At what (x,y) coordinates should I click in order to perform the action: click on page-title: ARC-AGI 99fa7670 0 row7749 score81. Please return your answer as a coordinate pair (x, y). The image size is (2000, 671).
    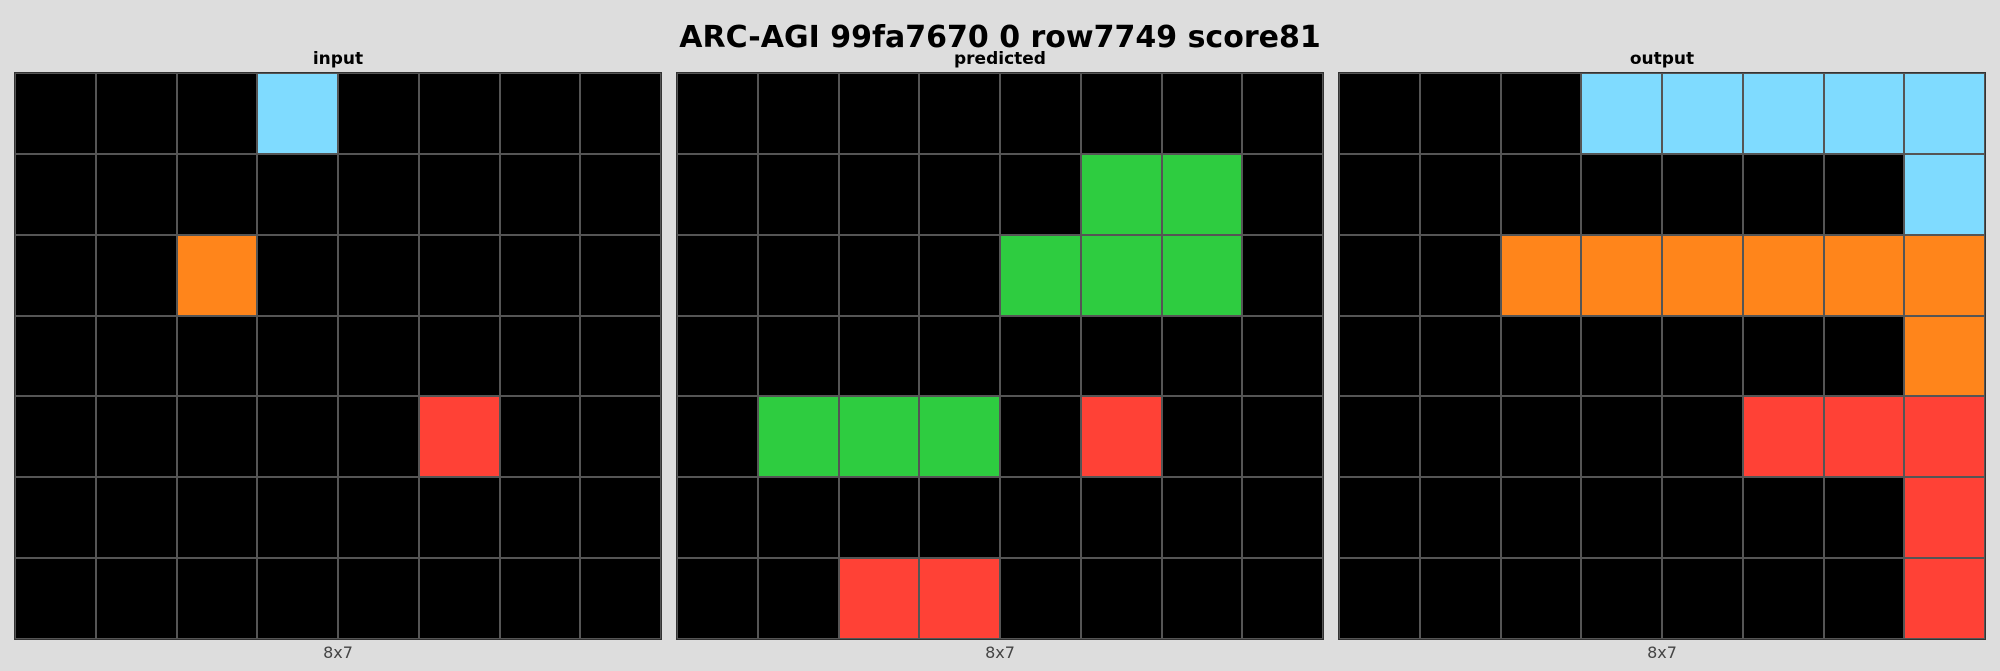
    Looking at the image, I should click on (1000, 37).